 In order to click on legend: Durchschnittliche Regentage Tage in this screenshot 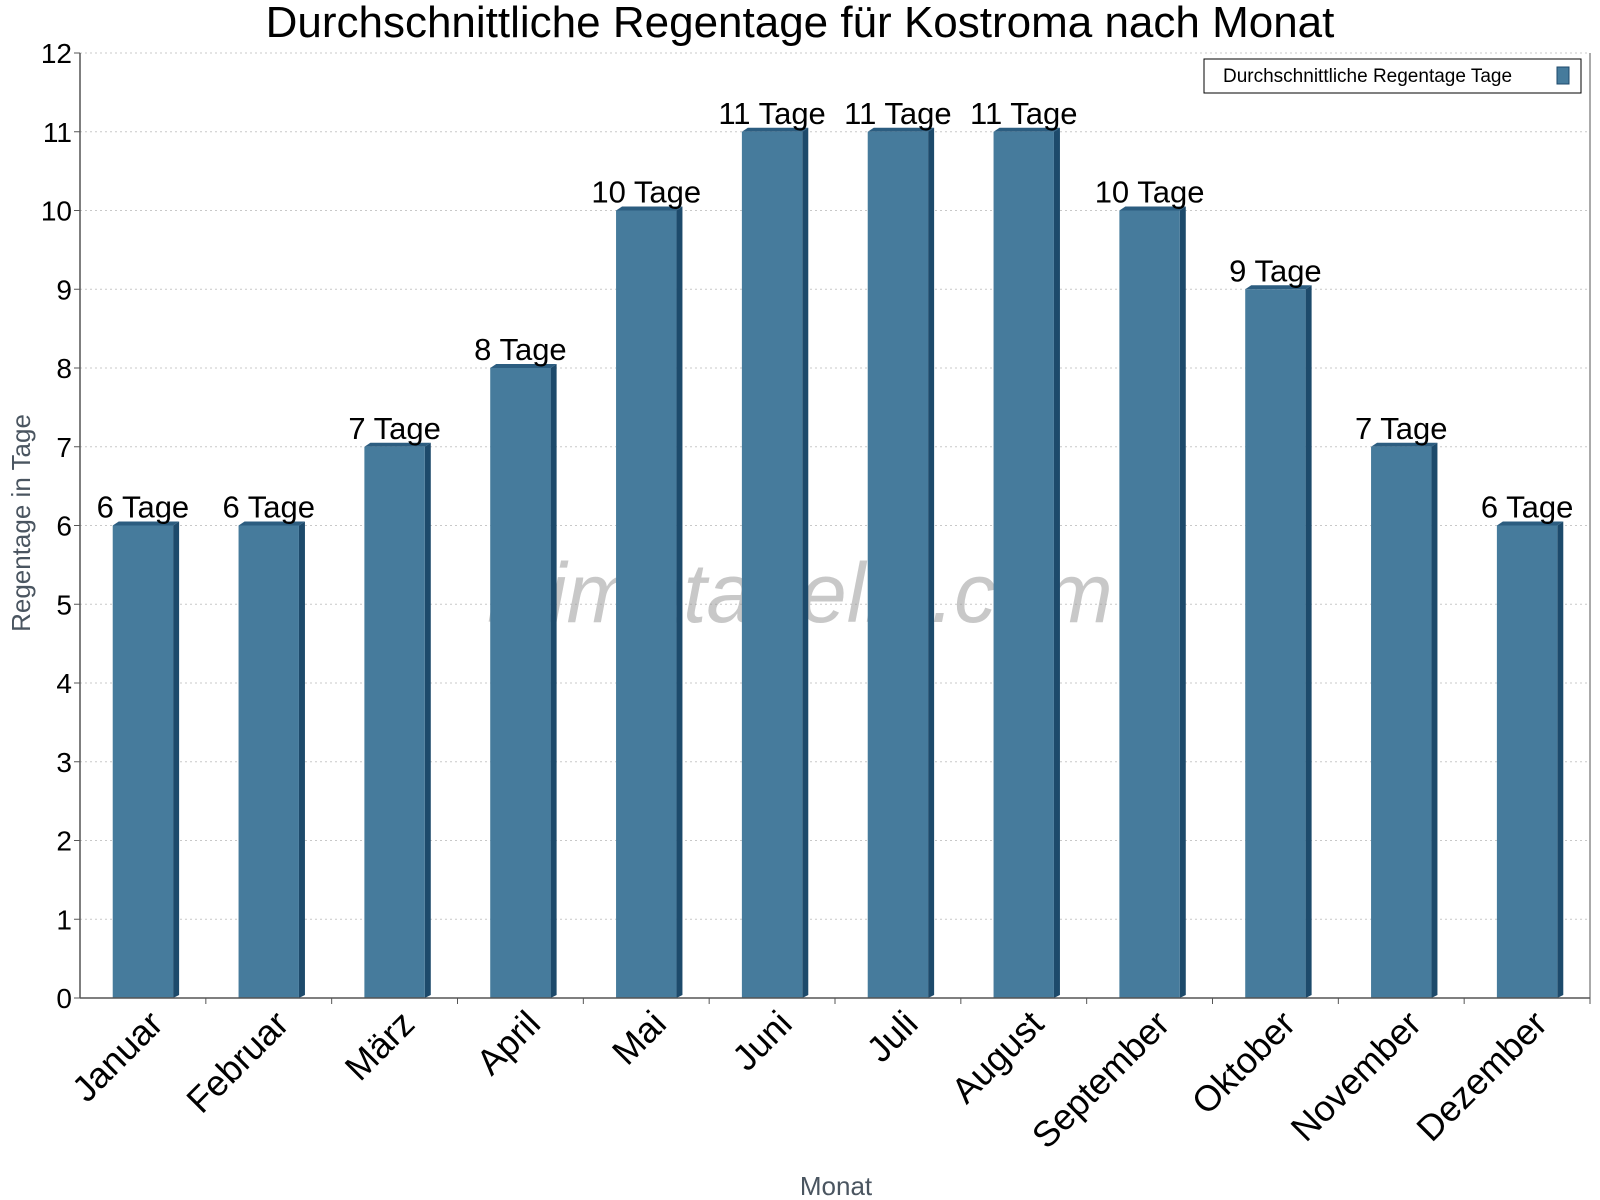, I will do `click(1392, 76)`.